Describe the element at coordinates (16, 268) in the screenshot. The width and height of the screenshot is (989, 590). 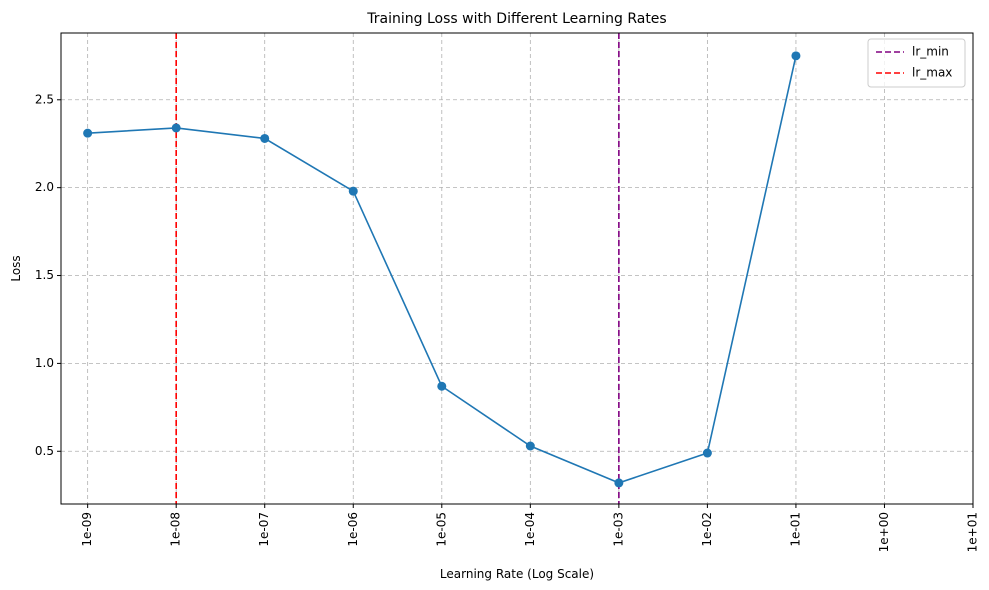
I see `y-axis-label: Loss` at that location.